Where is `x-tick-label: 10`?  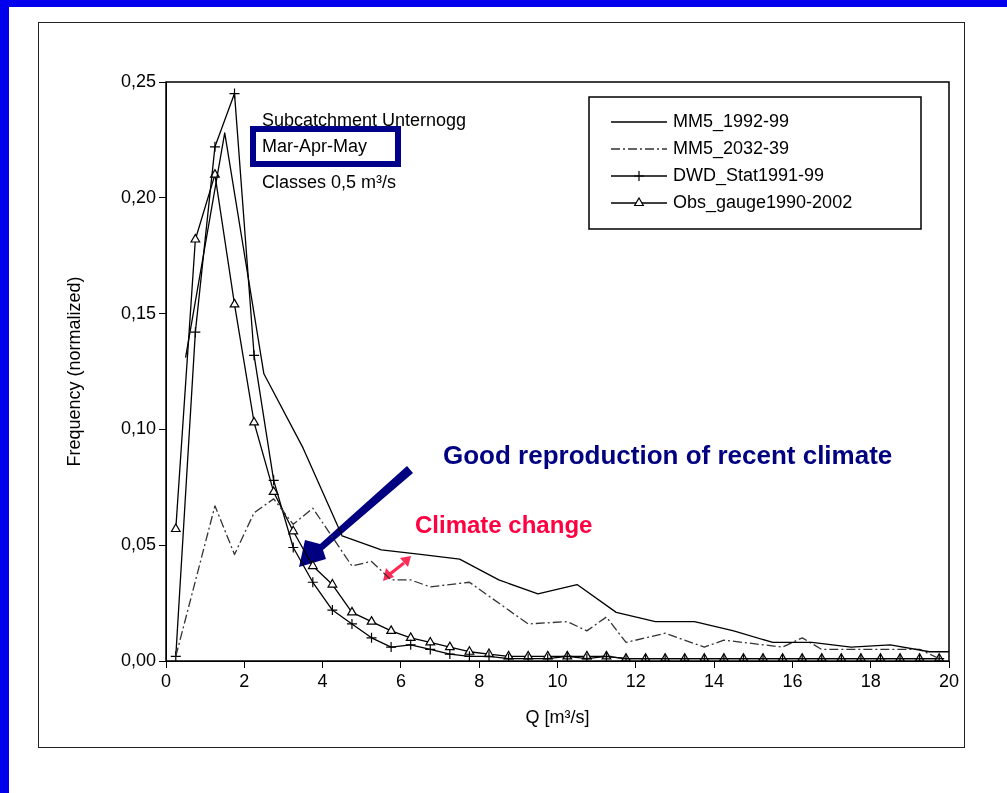
x-tick-label: 10 is located at coordinates (557, 680).